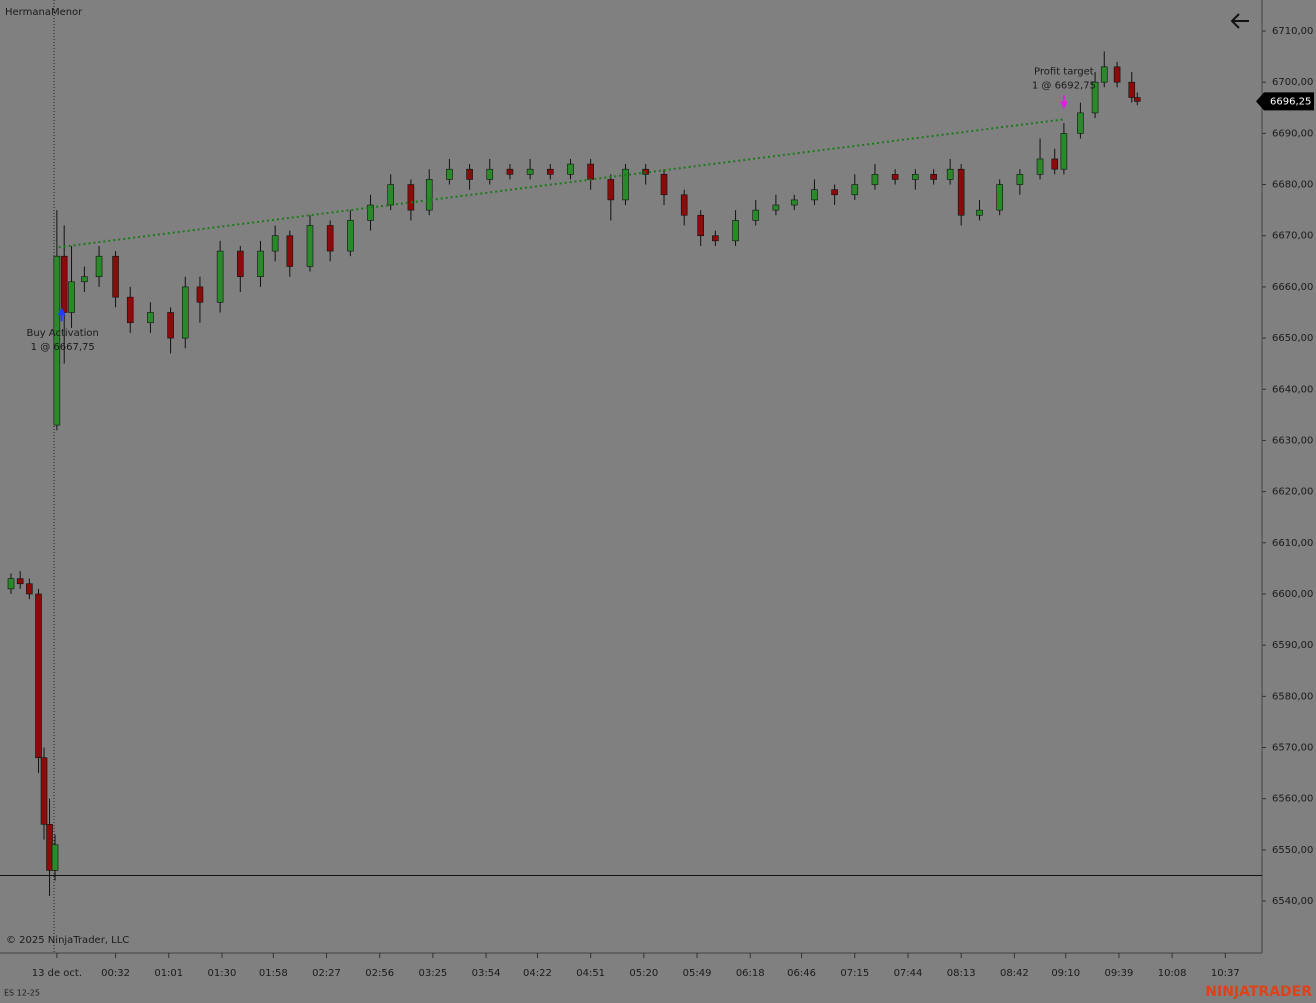  I want to click on x-tick-label: 01:30, so click(222, 973).